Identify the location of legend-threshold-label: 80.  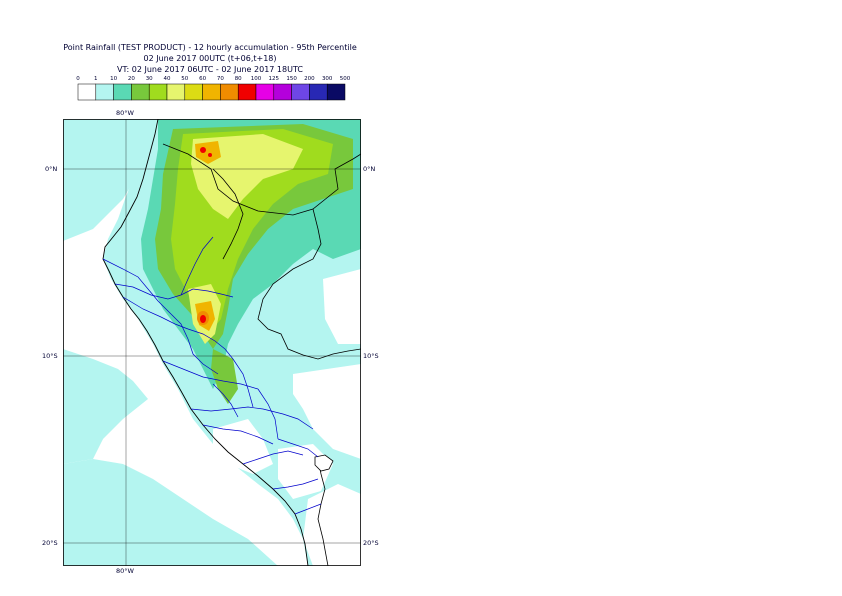
(238, 79).